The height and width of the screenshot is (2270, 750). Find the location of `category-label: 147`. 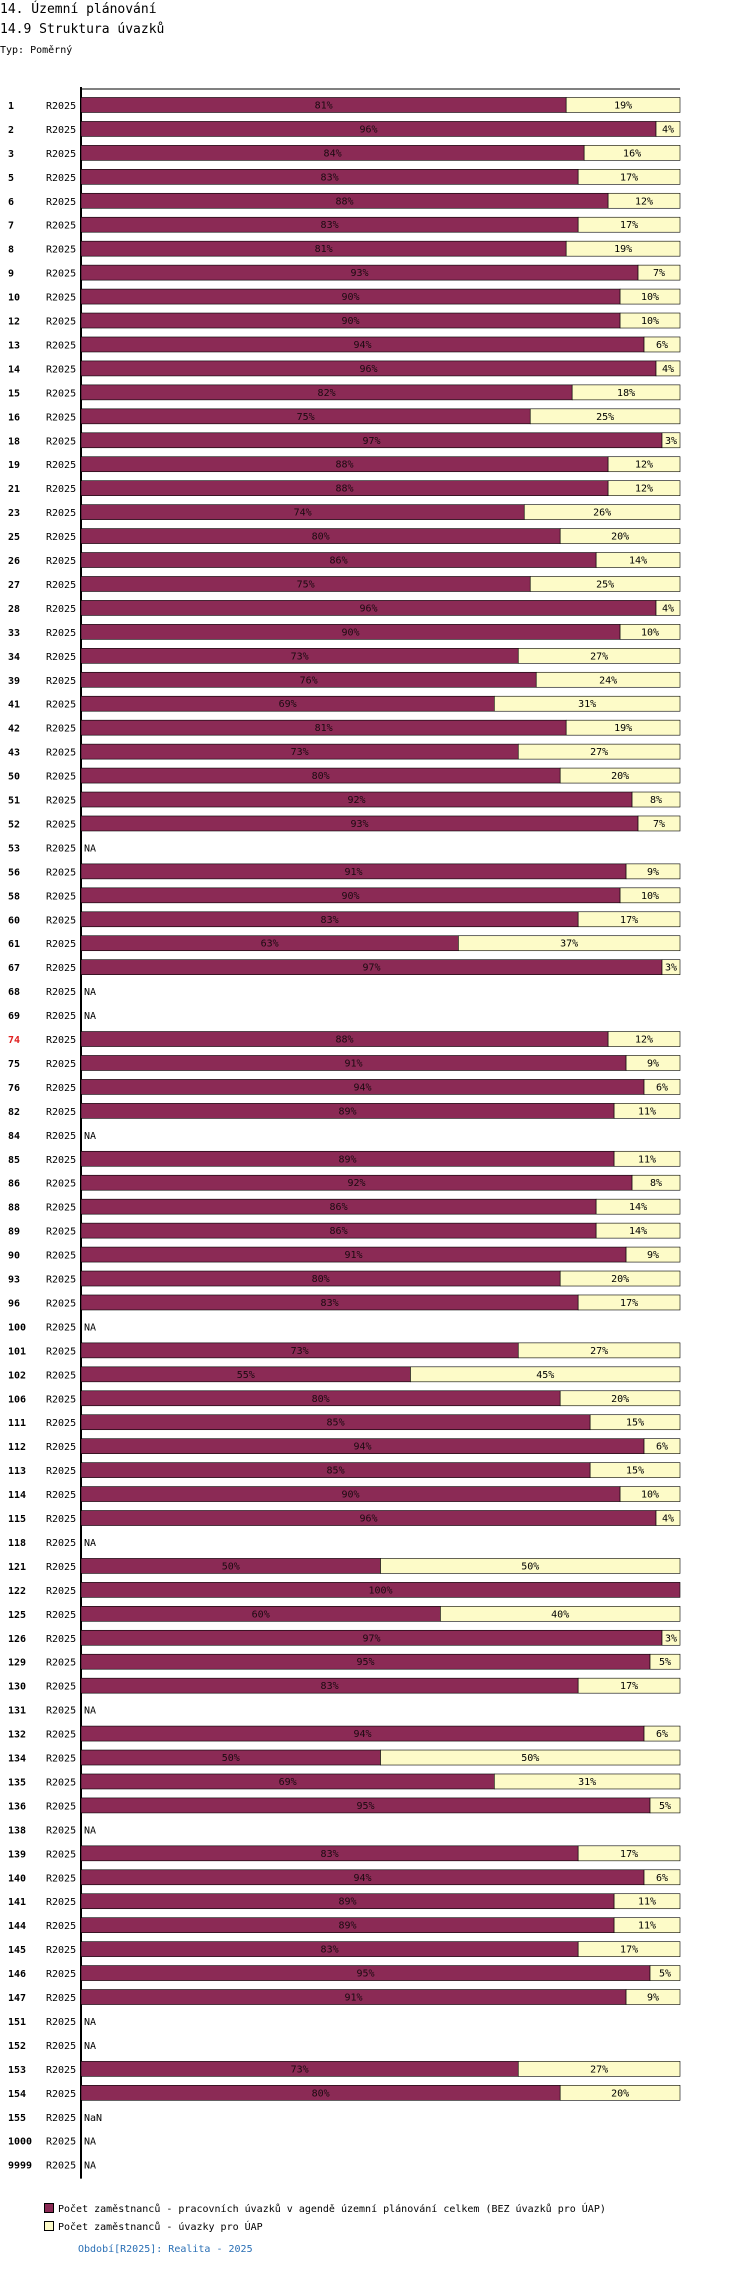

category-label: 147 is located at coordinates (17, 1998).